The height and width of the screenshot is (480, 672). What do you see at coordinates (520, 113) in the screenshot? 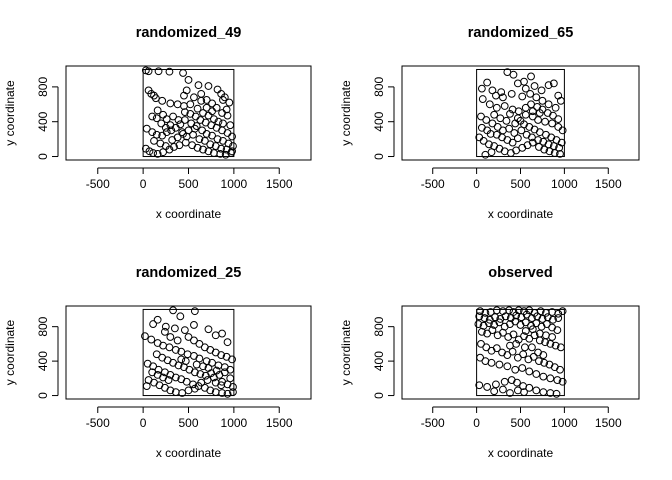
I see `window-boundary` at bounding box center [520, 113].